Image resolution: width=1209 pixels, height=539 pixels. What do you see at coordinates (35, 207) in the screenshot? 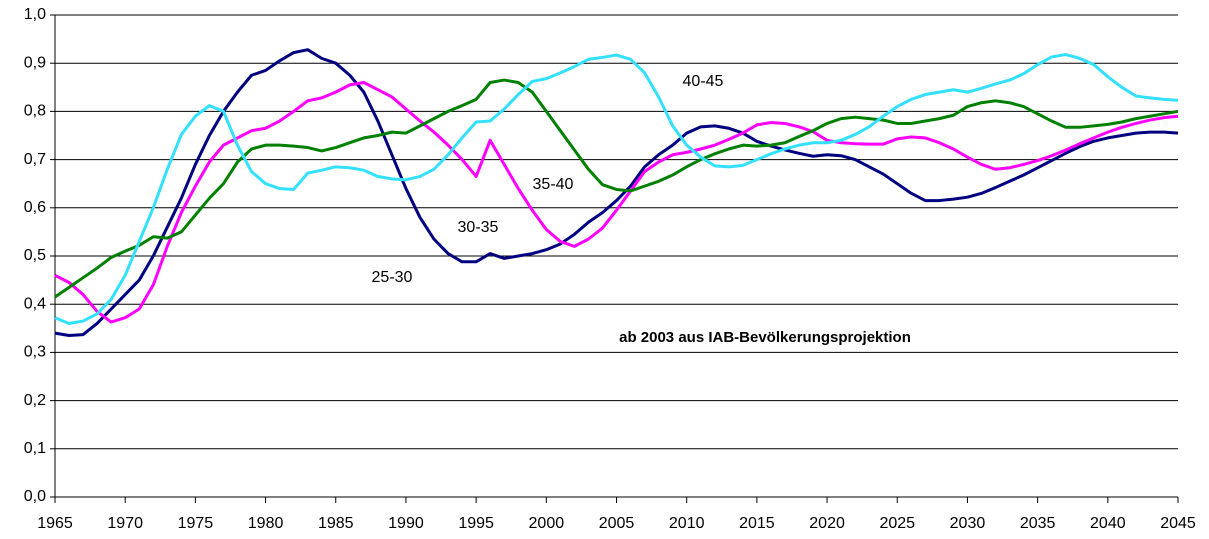
I see `y-tick-label: 0,6` at bounding box center [35, 207].